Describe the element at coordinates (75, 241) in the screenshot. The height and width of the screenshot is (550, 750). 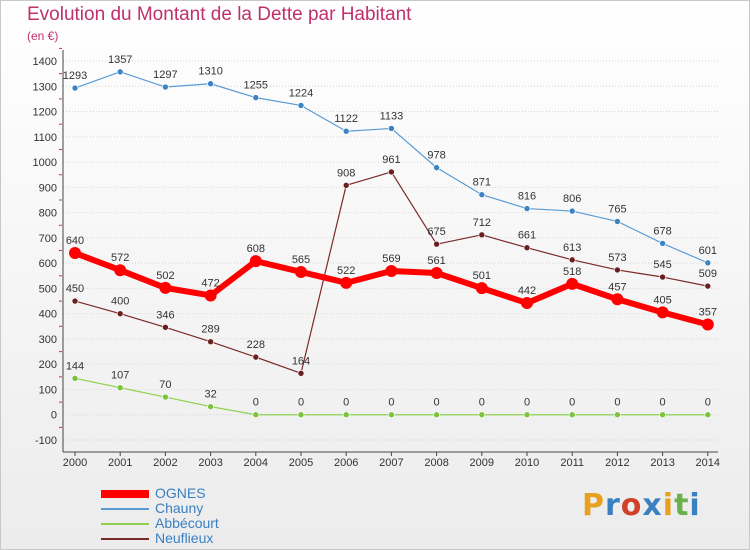
I see `data-label: 640` at that location.